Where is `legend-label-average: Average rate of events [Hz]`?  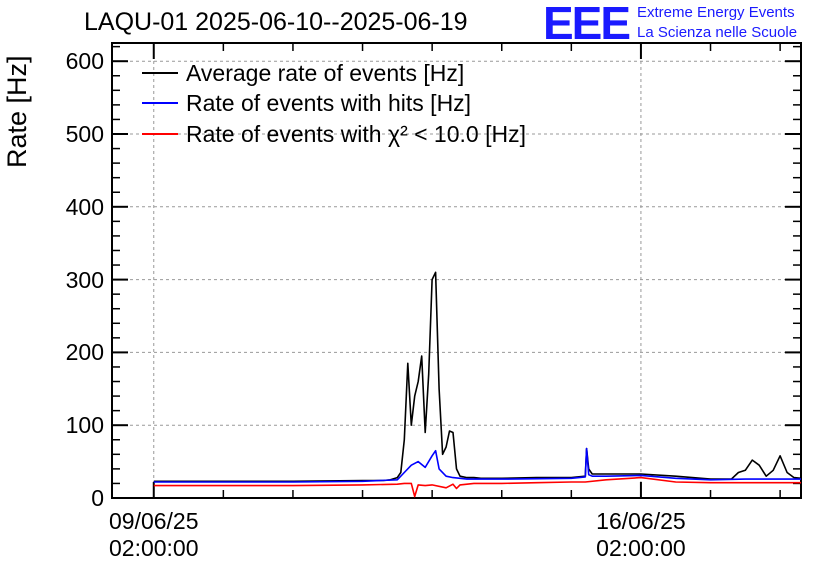 legend-label-average: Average rate of events [Hz] is located at coordinates (325, 72).